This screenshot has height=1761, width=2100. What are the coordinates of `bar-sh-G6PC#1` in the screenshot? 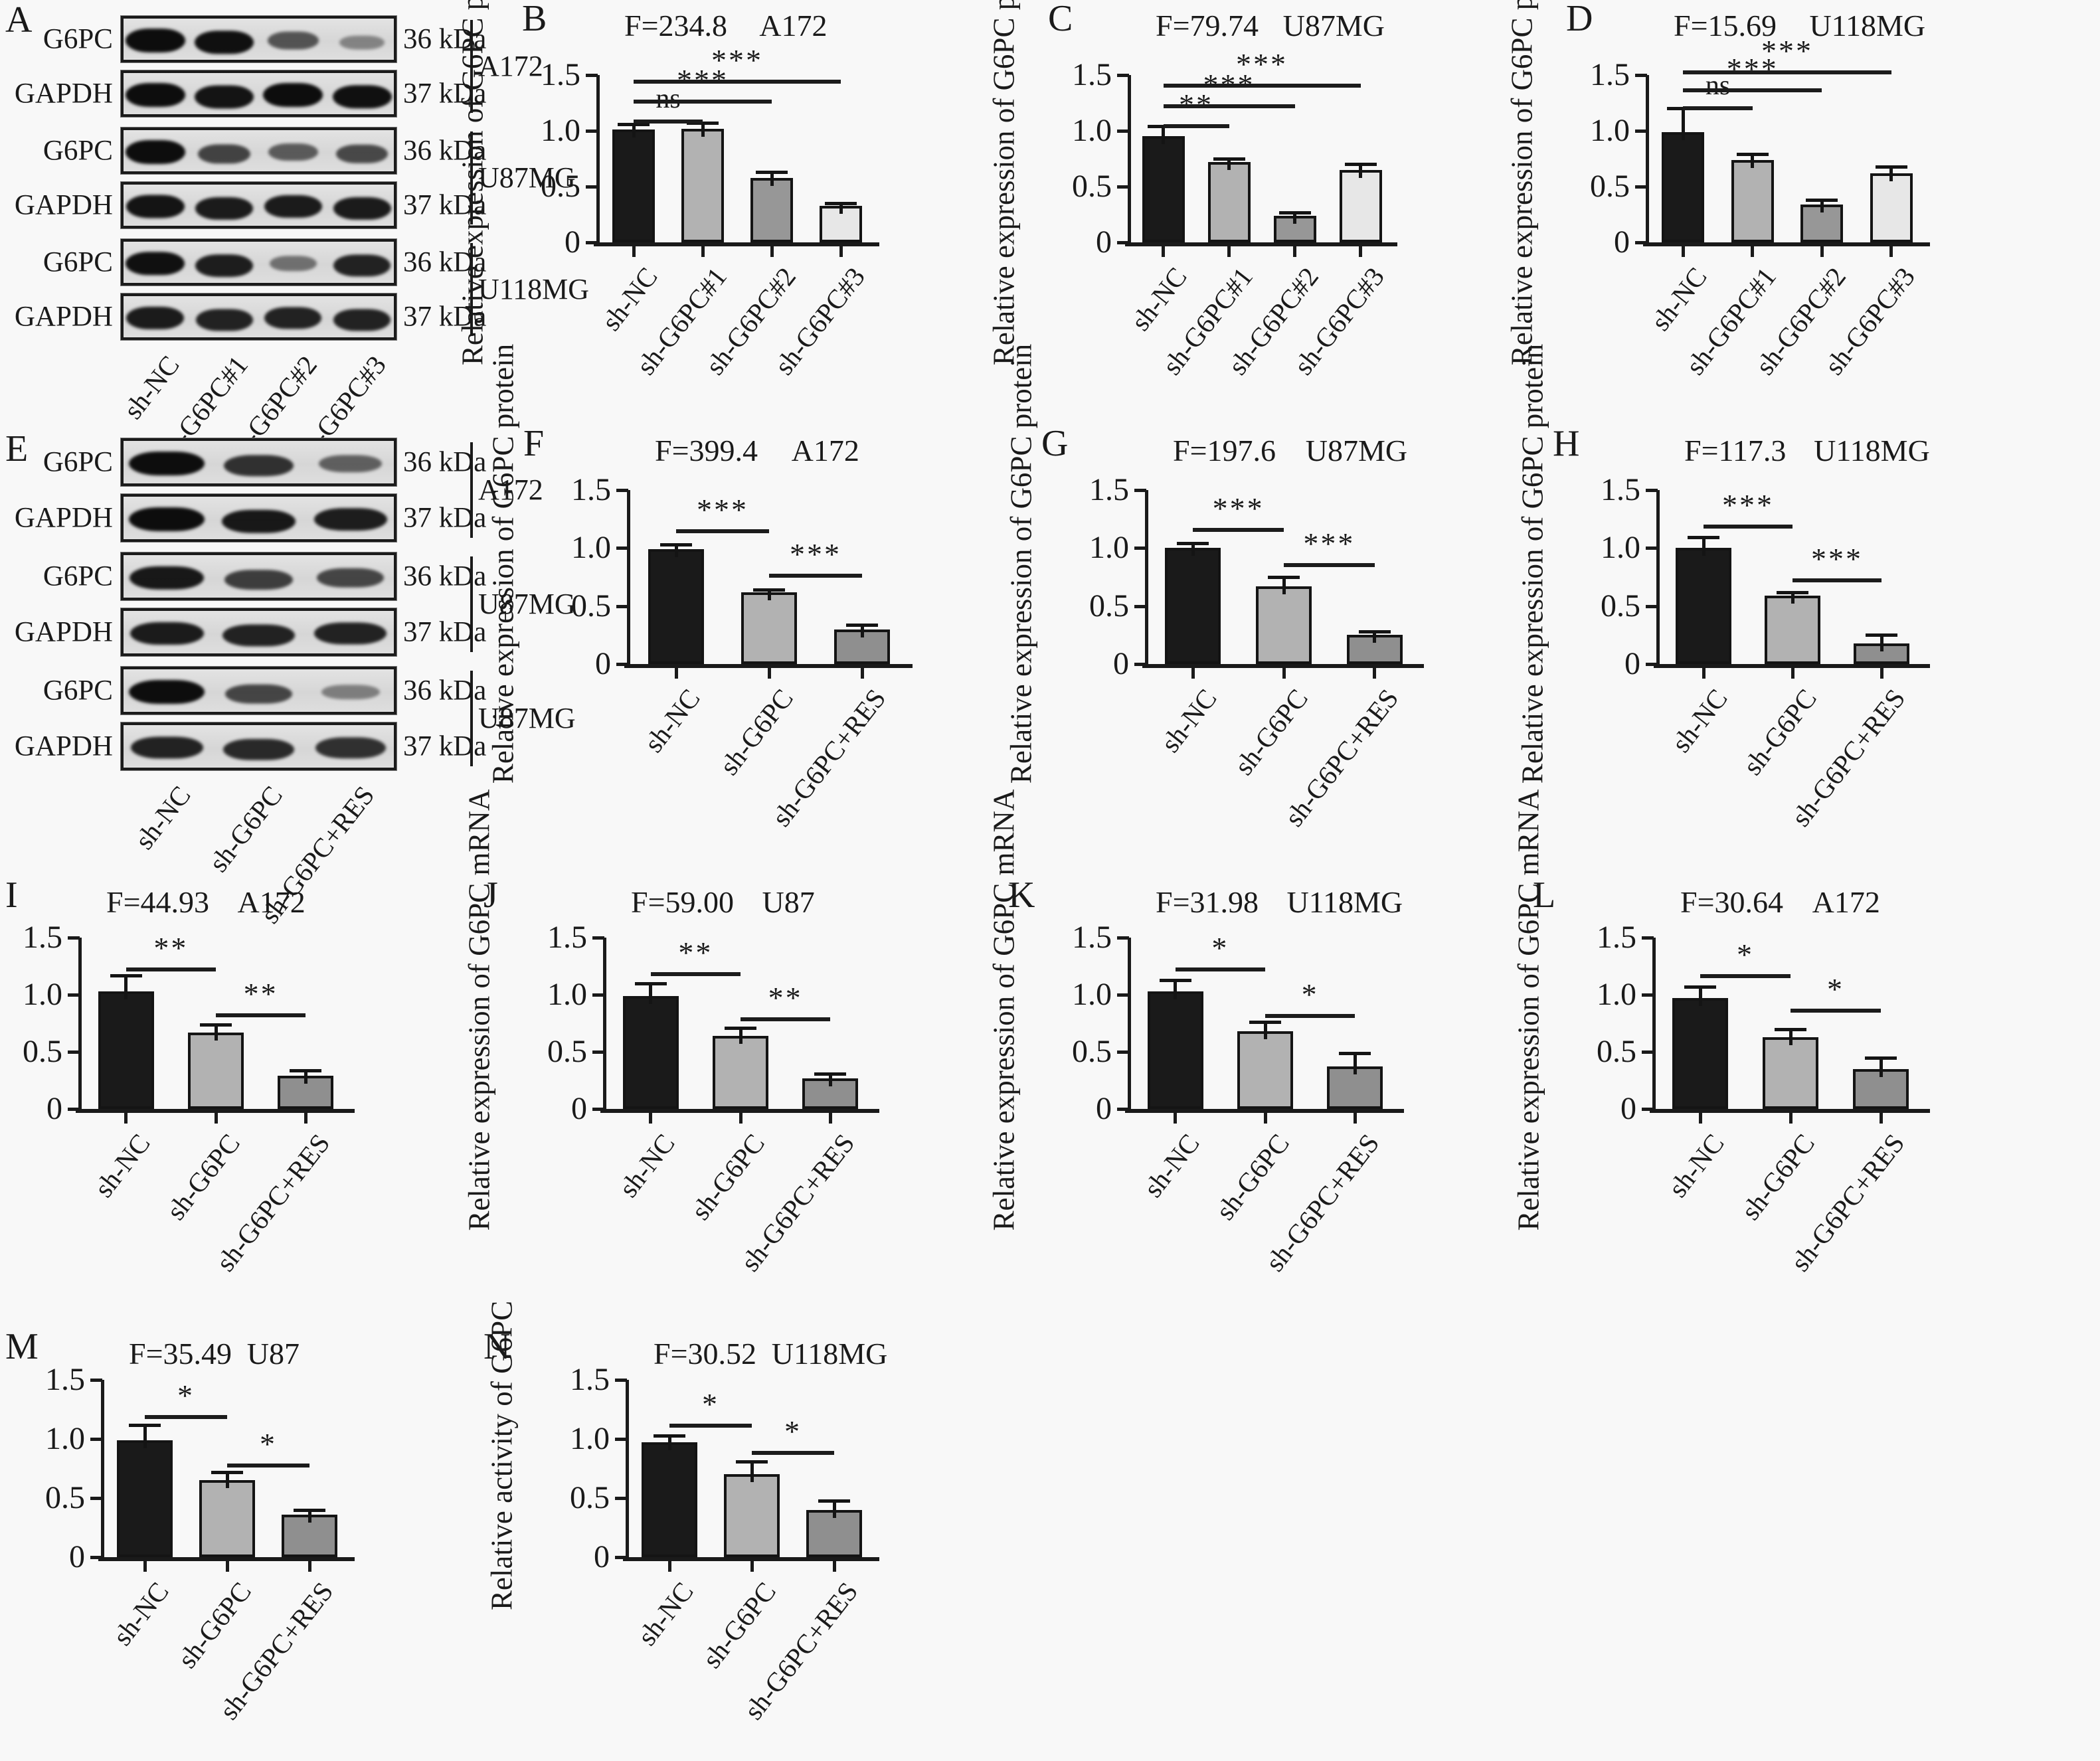 It's located at (703, 185).